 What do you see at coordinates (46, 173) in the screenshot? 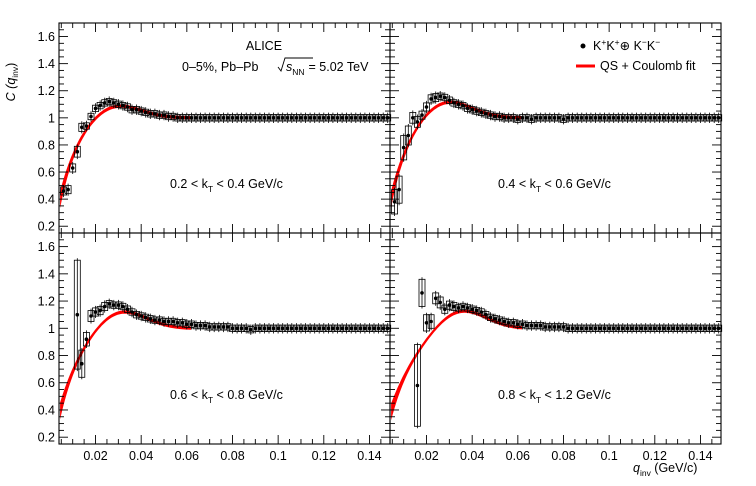
I see `y-tick-label: 0.6` at bounding box center [46, 173].